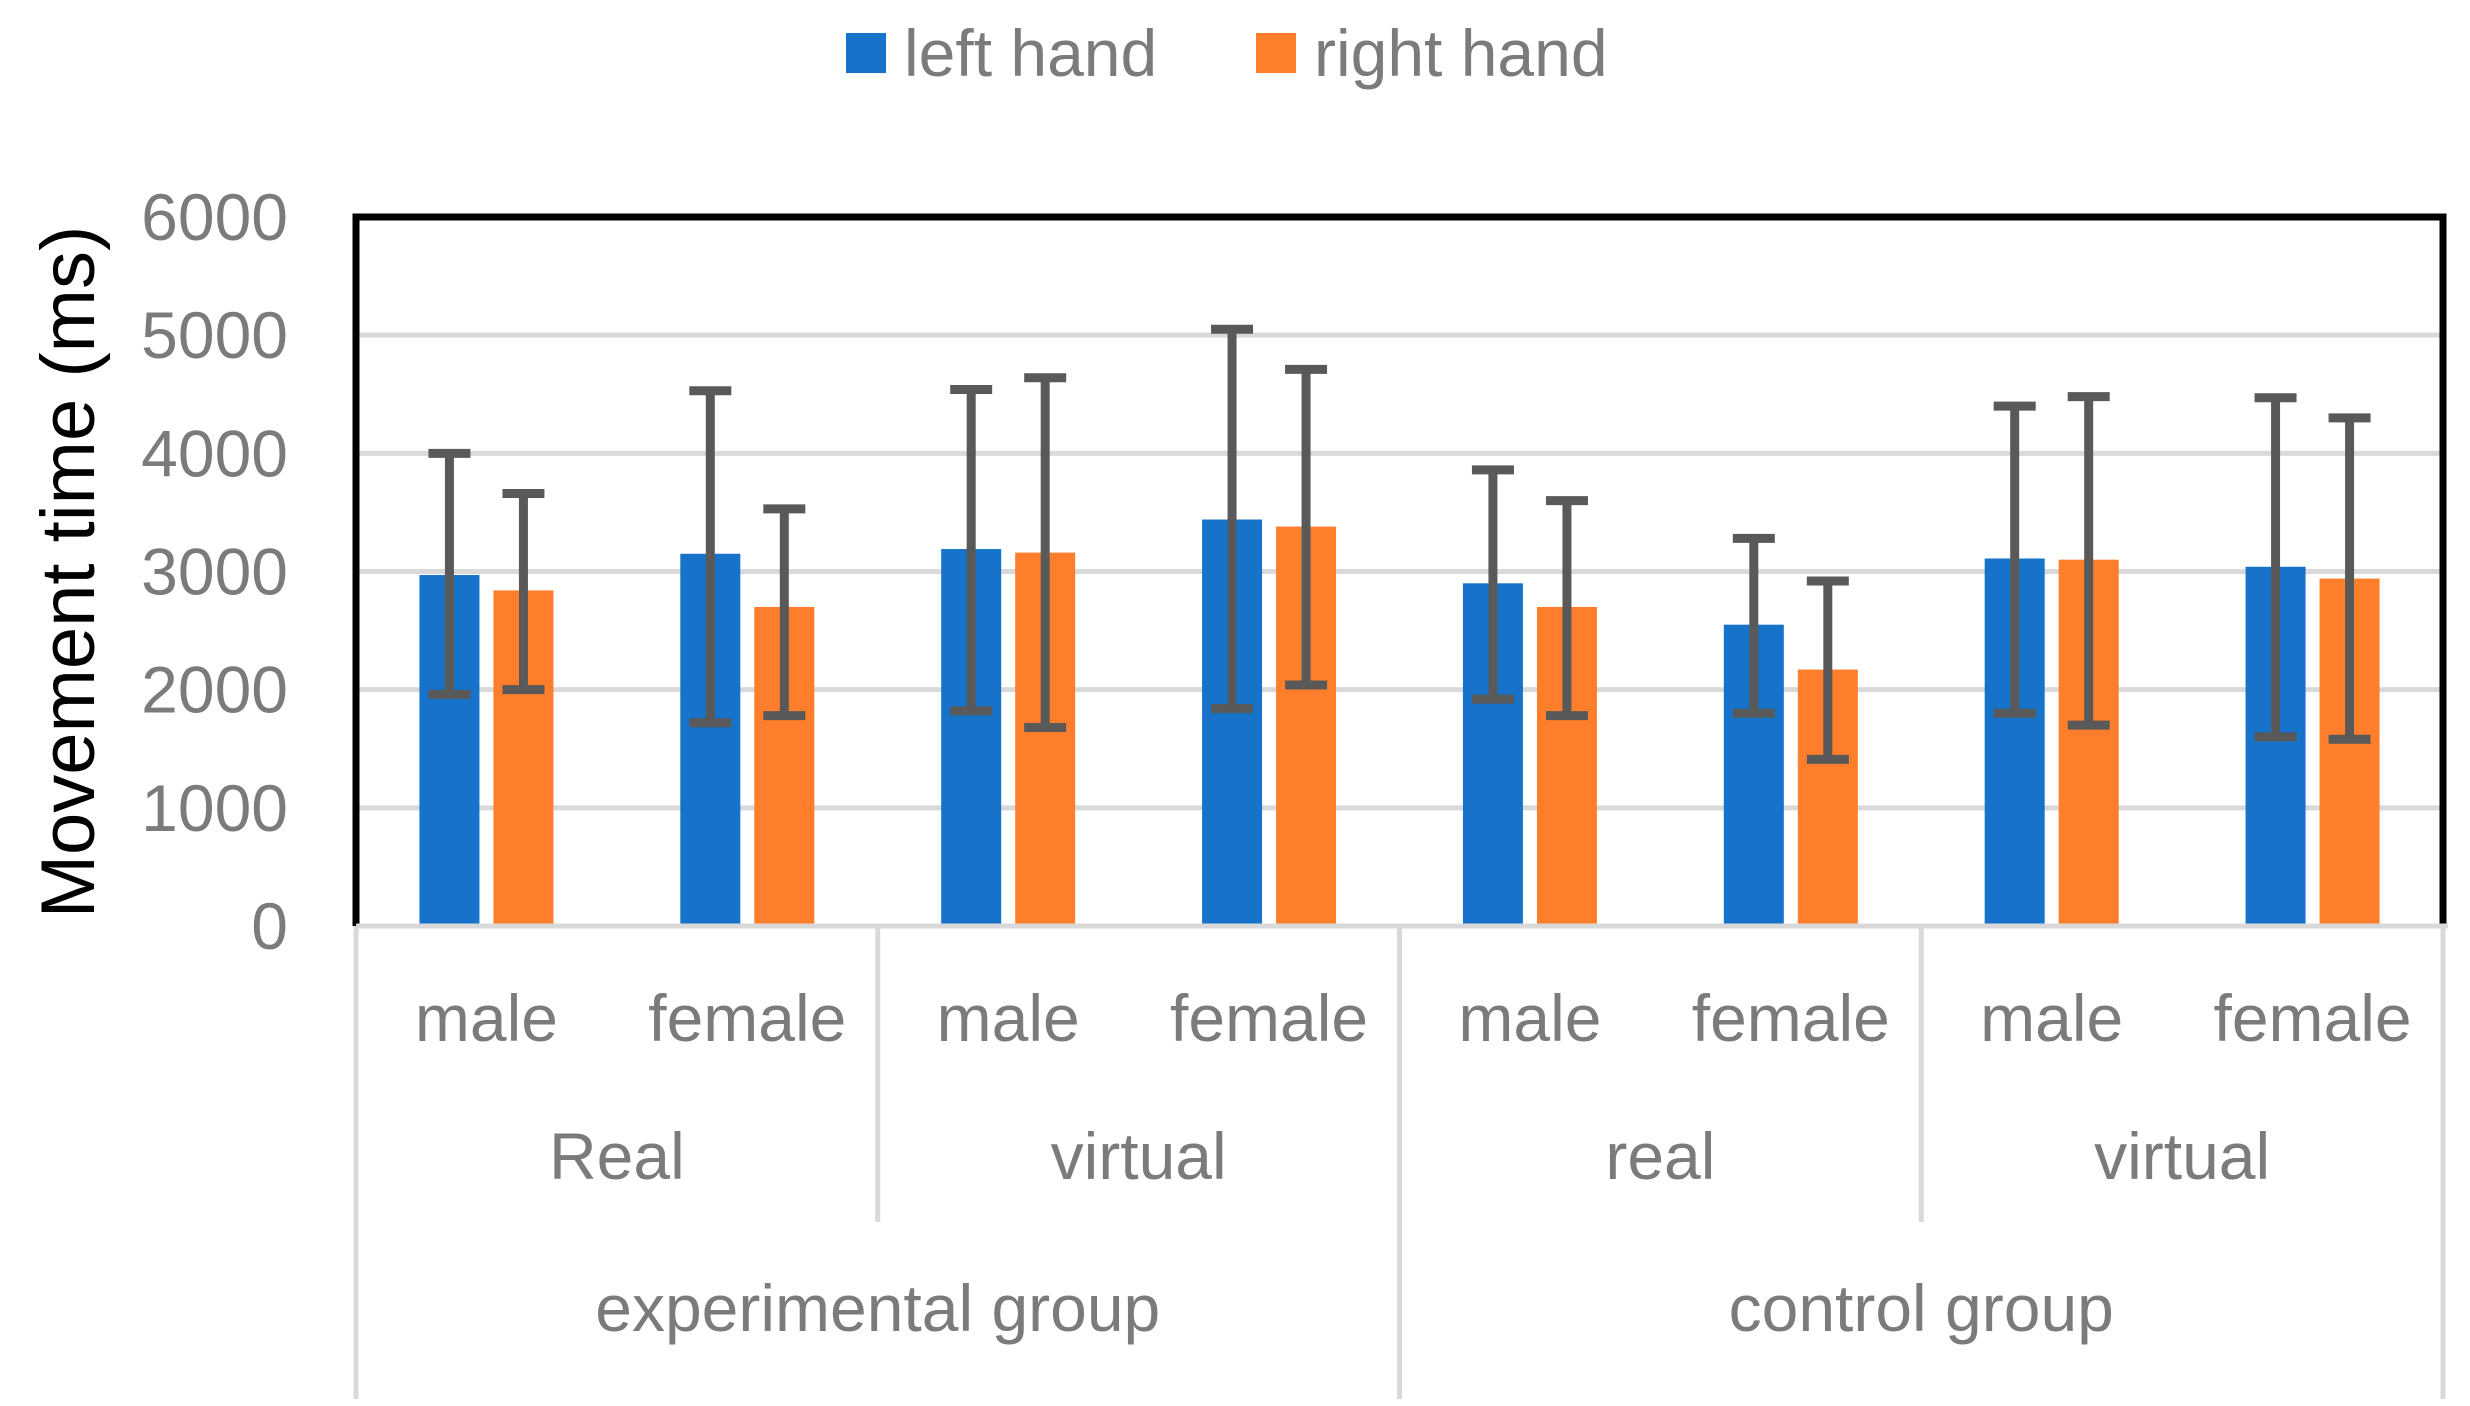 The width and height of the screenshot is (2470, 1406). What do you see at coordinates (1921, 1308) in the screenshot?
I see `category-label-group-1: control group` at bounding box center [1921, 1308].